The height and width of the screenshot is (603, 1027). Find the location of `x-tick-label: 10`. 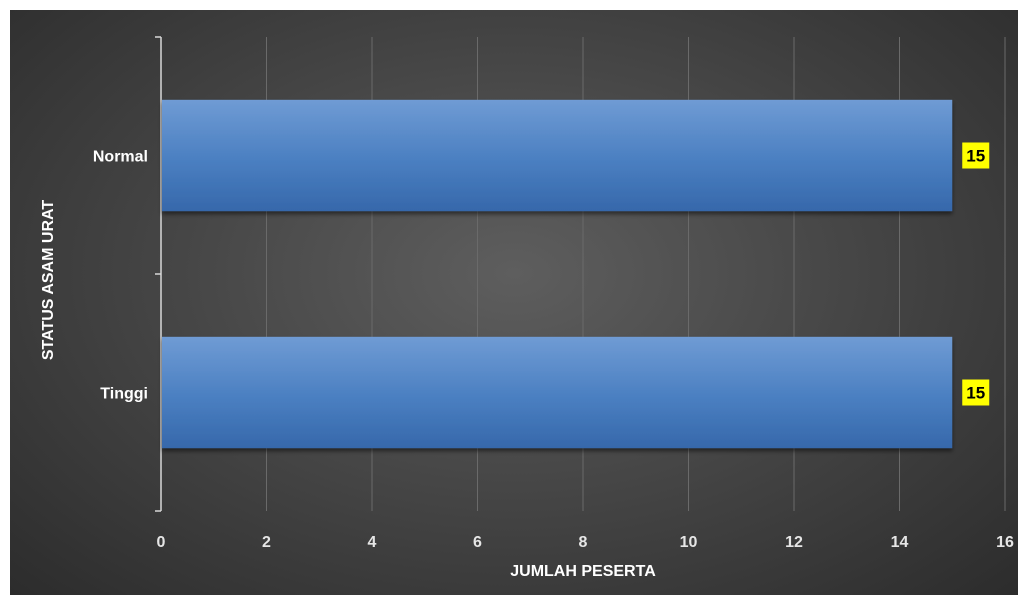

x-tick-label: 10 is located at coordinates (689, 542).